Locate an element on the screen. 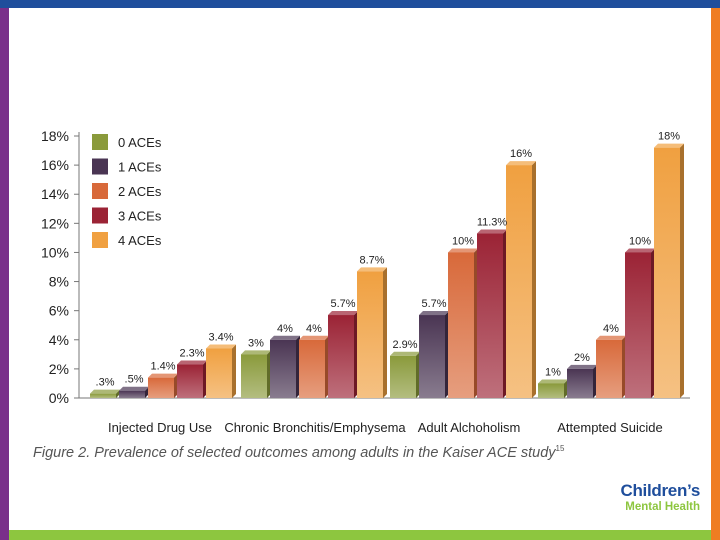 Image resolution: width=720 pixels, height=540 pixels. childrens-mental-health-logo: Children’s Mental Health is located at coordinates (650, 497).